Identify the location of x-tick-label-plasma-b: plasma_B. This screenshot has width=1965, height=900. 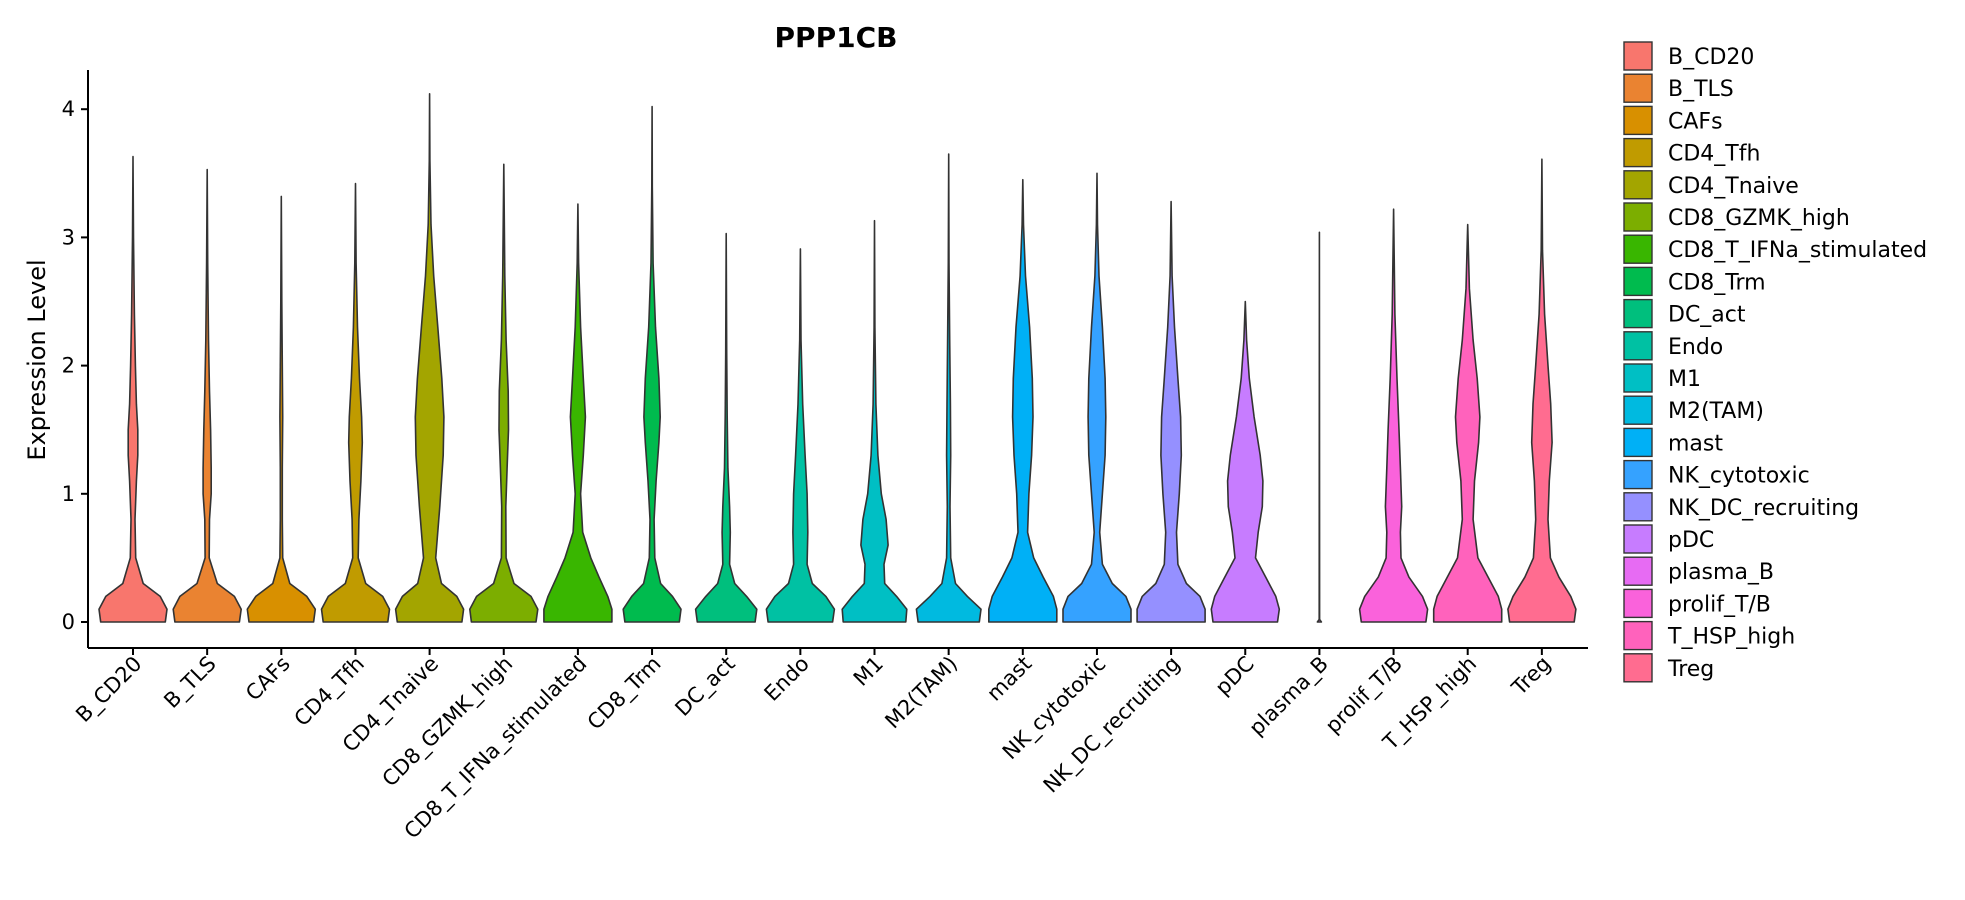
(1288, 696).